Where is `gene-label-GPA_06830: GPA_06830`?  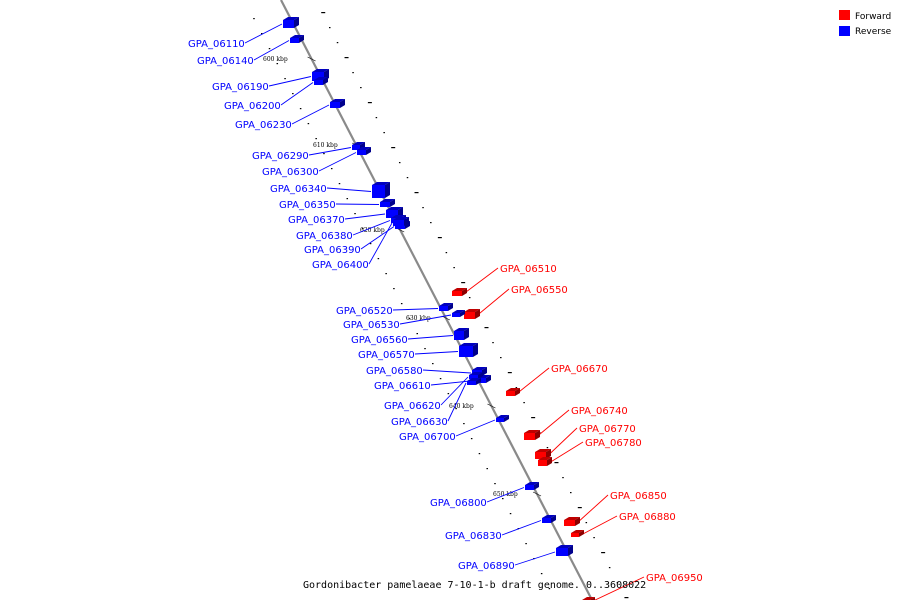 gene-label-GPA_06830: GPA_06830 is located at coordinates (473, 536).